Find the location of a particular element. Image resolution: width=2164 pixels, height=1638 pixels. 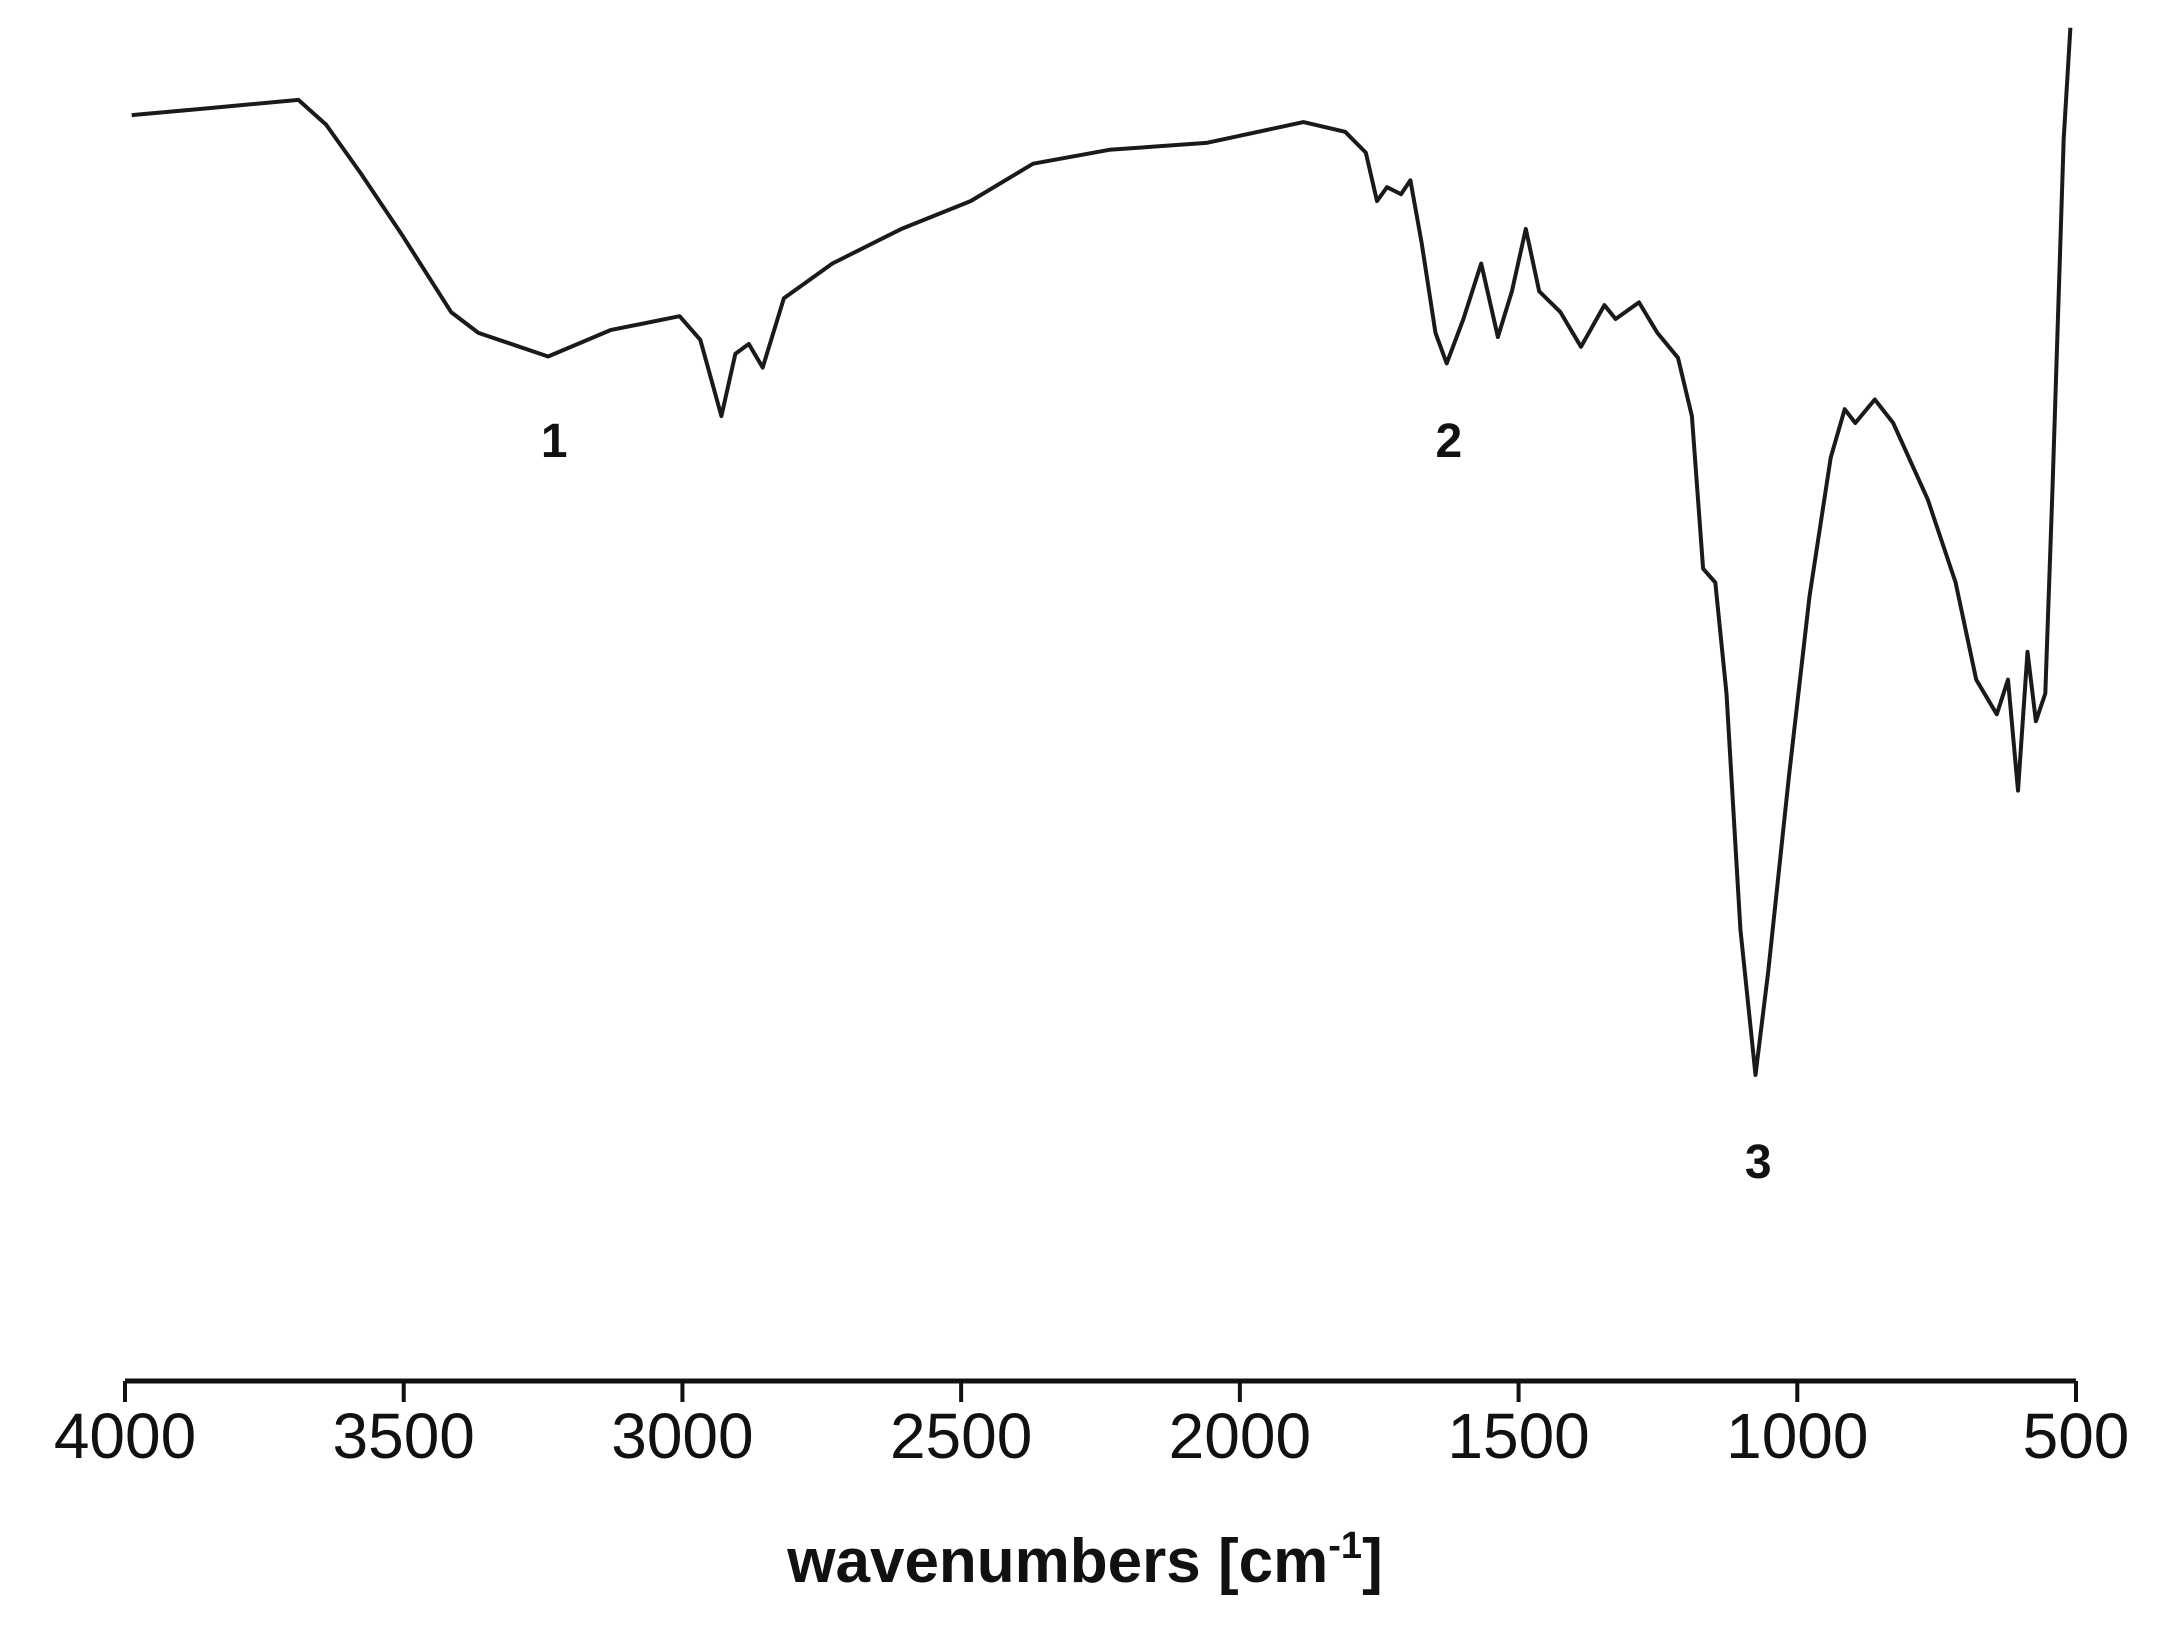

x-tick-label-2500: 2500 is located at coordinates (961, 1436).